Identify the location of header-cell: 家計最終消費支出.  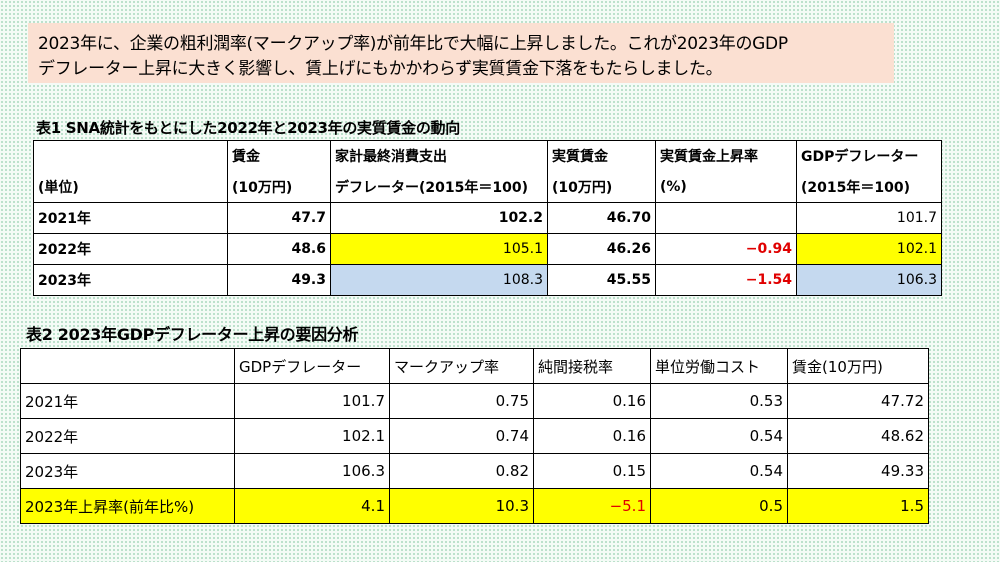
(439, 156).